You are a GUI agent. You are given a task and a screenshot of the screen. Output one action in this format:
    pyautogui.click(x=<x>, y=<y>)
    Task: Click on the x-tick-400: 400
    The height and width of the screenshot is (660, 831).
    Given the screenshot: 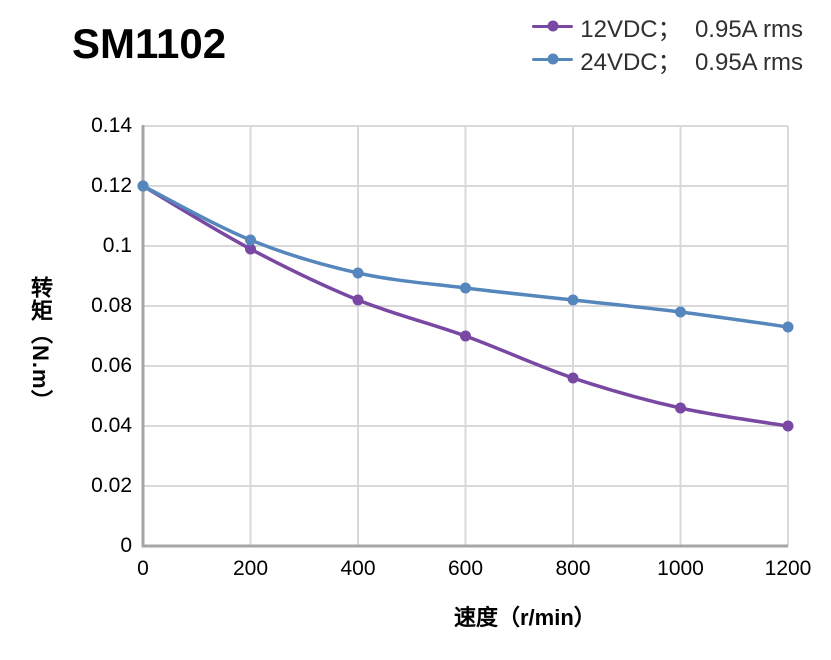 What is the action you would take?
    pyautogui.click(x=358, y=568)
    